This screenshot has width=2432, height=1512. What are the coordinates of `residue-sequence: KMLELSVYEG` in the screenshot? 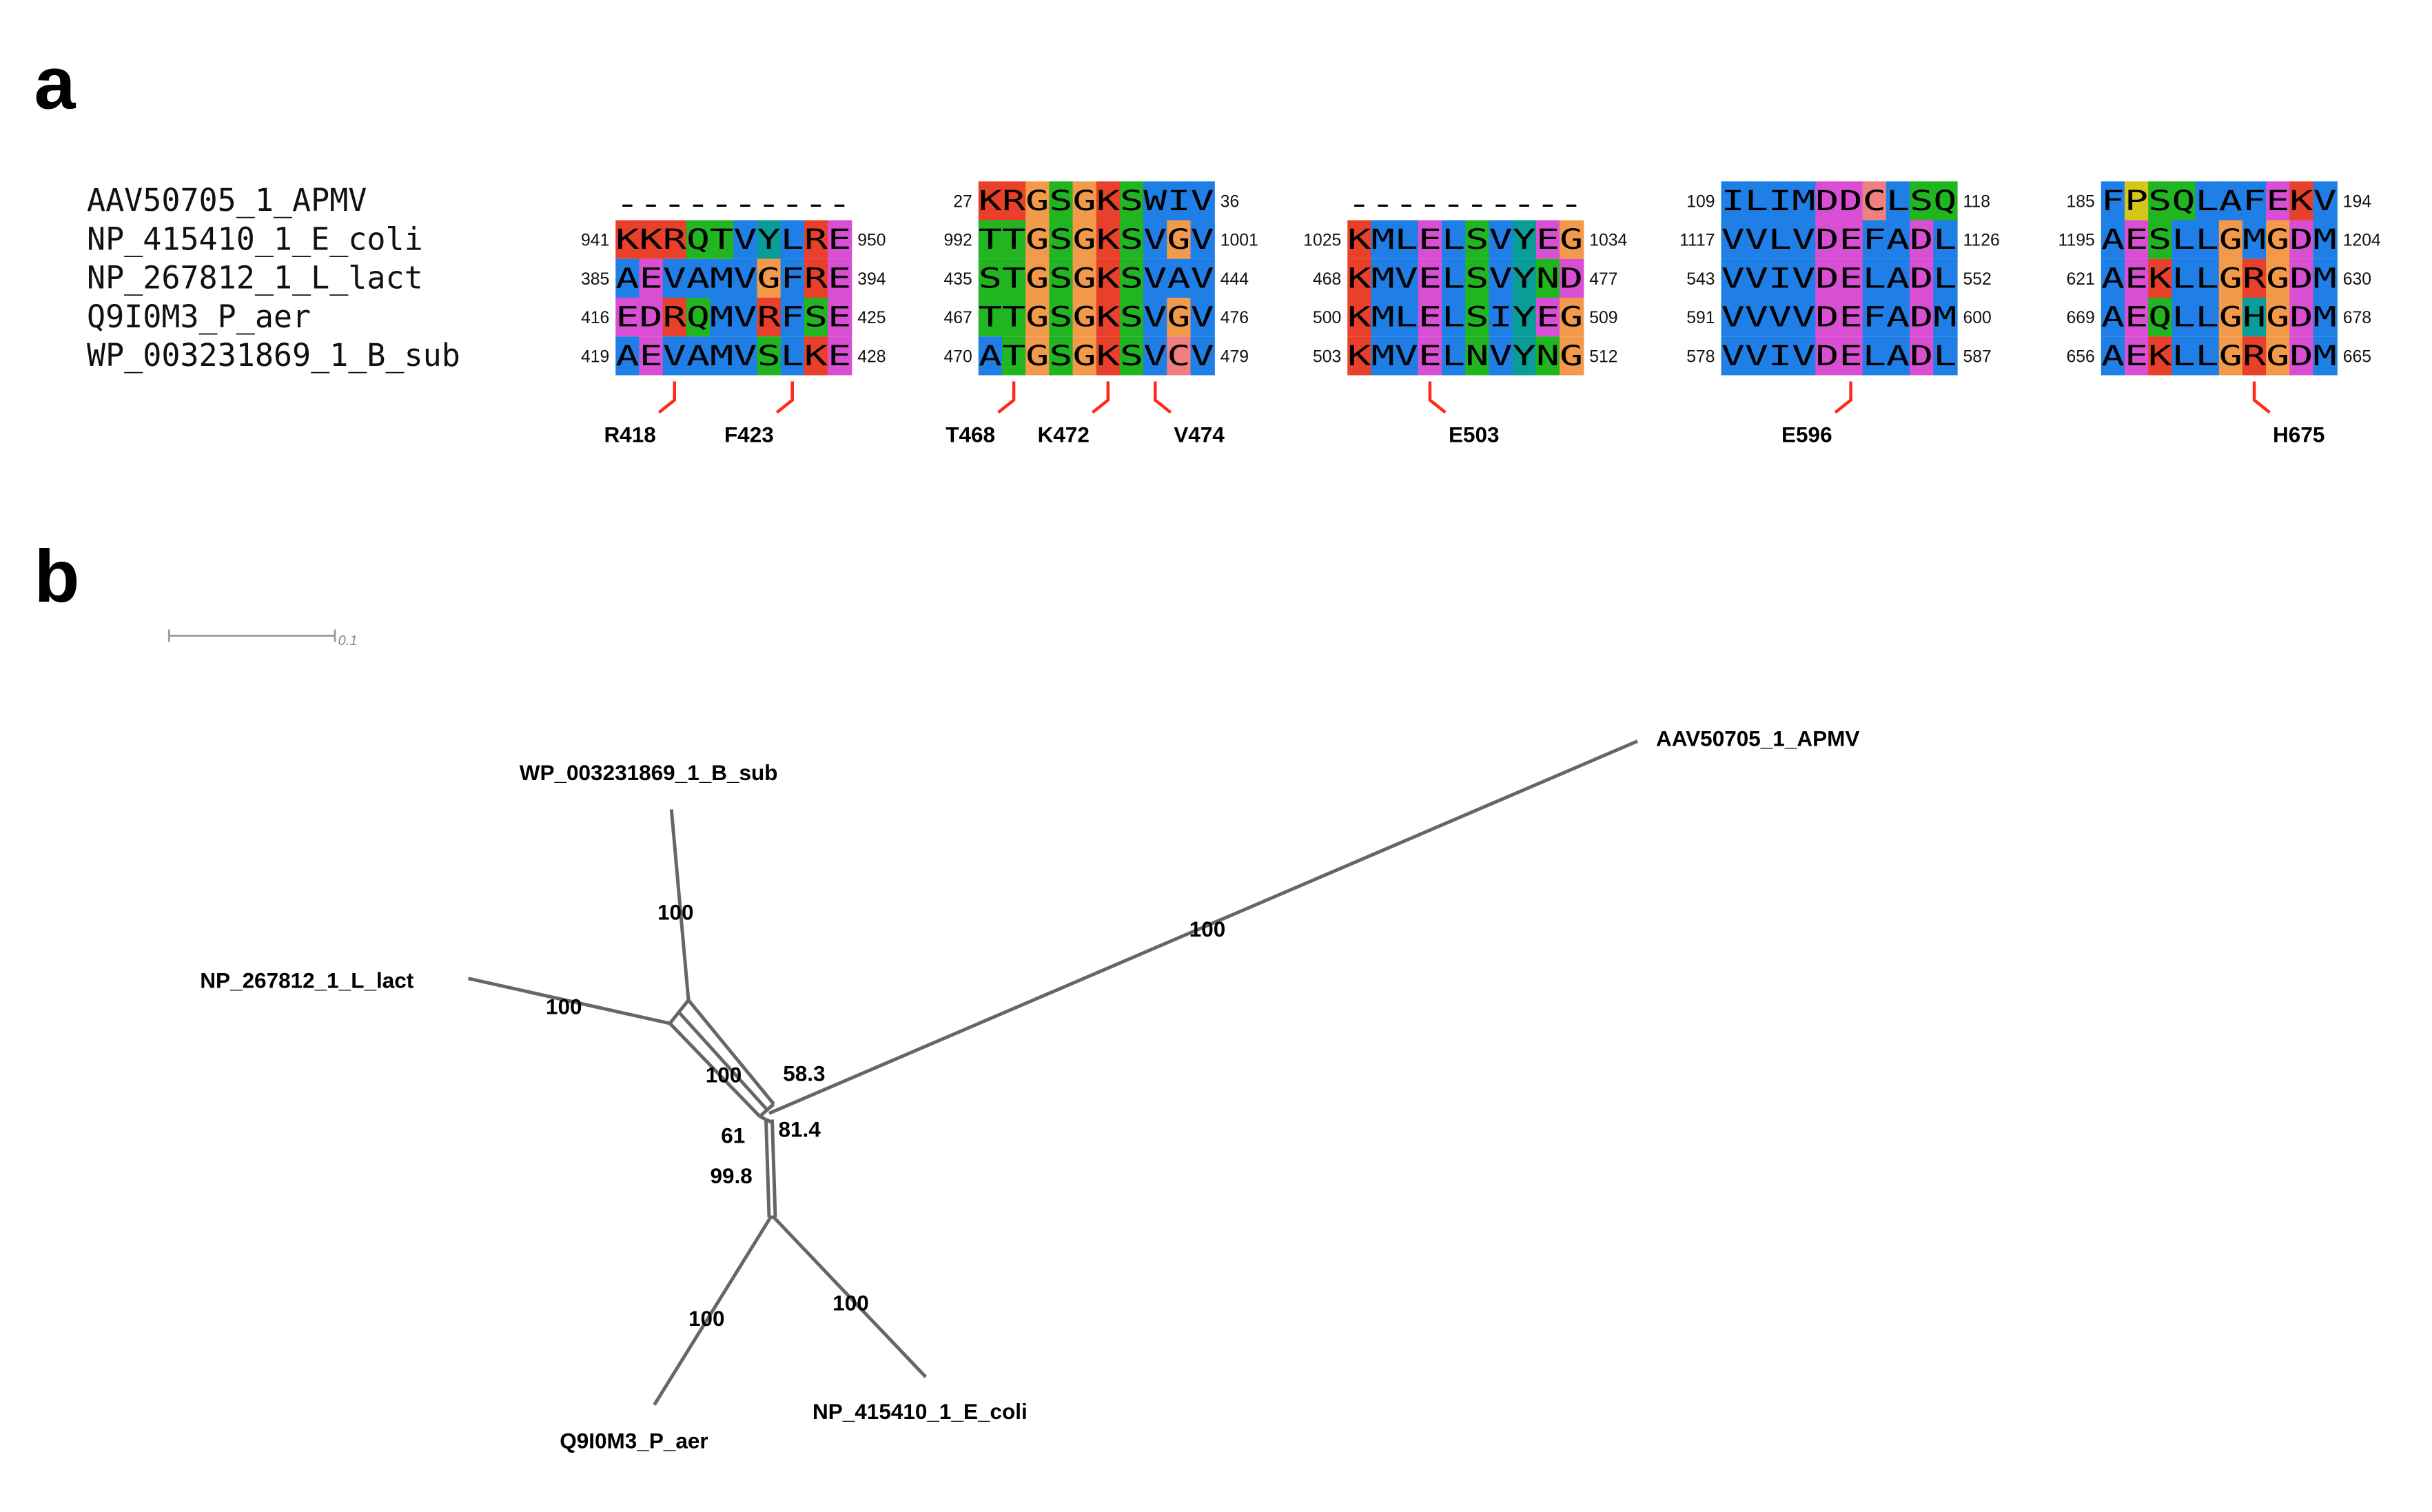 It's located at (1465, 240).